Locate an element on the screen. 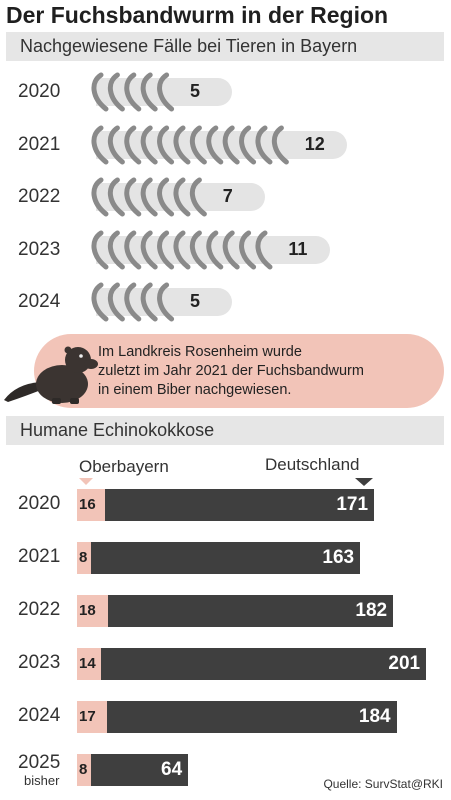 Image resolution: width=451 pixels, height=800 pixels. human-year-label: 2020 is located at coordinates (39, 503).